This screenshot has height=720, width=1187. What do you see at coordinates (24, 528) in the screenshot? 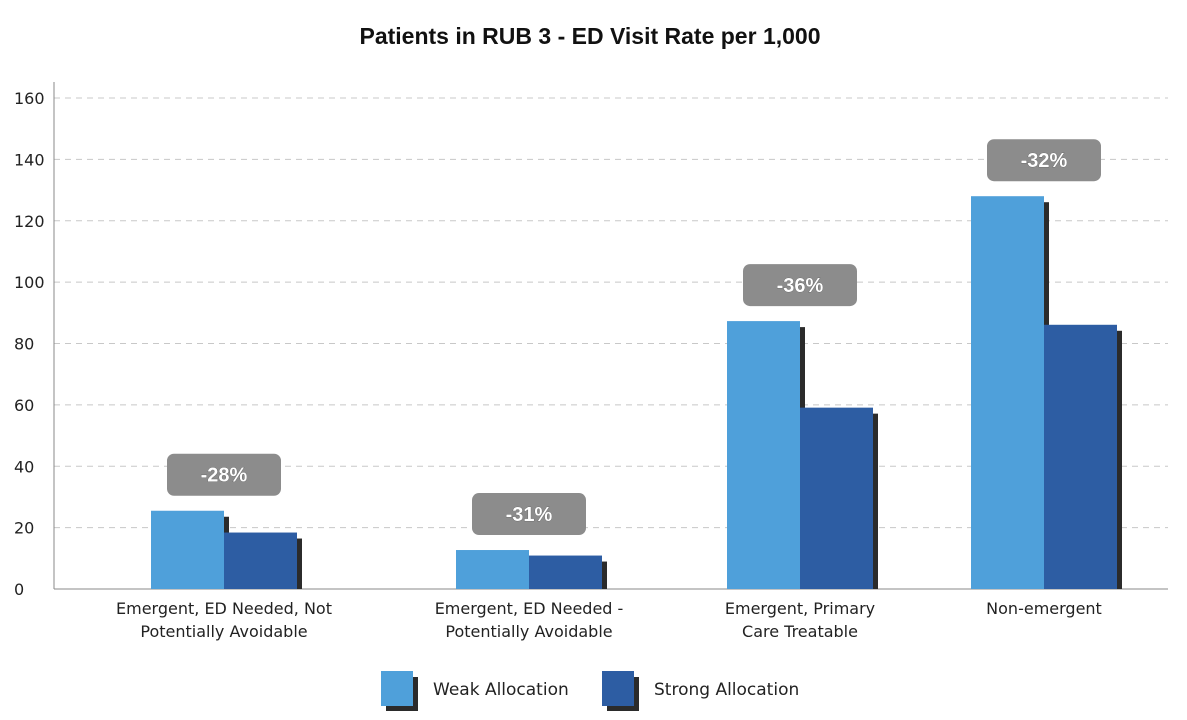
I see `y-tick-label: 20` at bounding box center [24, 528].